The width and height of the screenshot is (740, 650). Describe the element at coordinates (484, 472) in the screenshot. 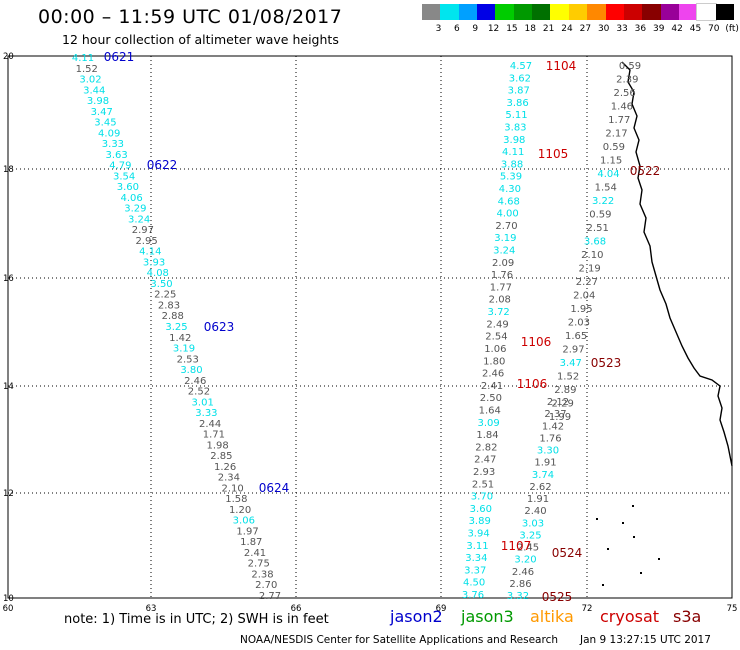

I see `track-2-value: 2.93` at that location.